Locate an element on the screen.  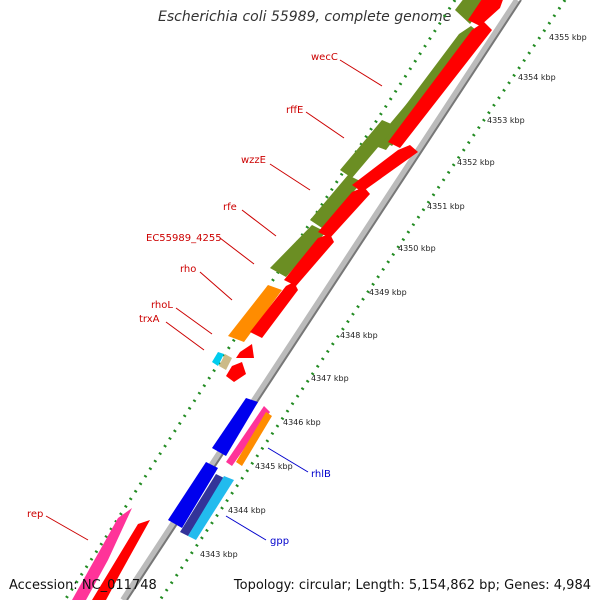
label-wzzE: wzzE is located at coordinates (253, 160).